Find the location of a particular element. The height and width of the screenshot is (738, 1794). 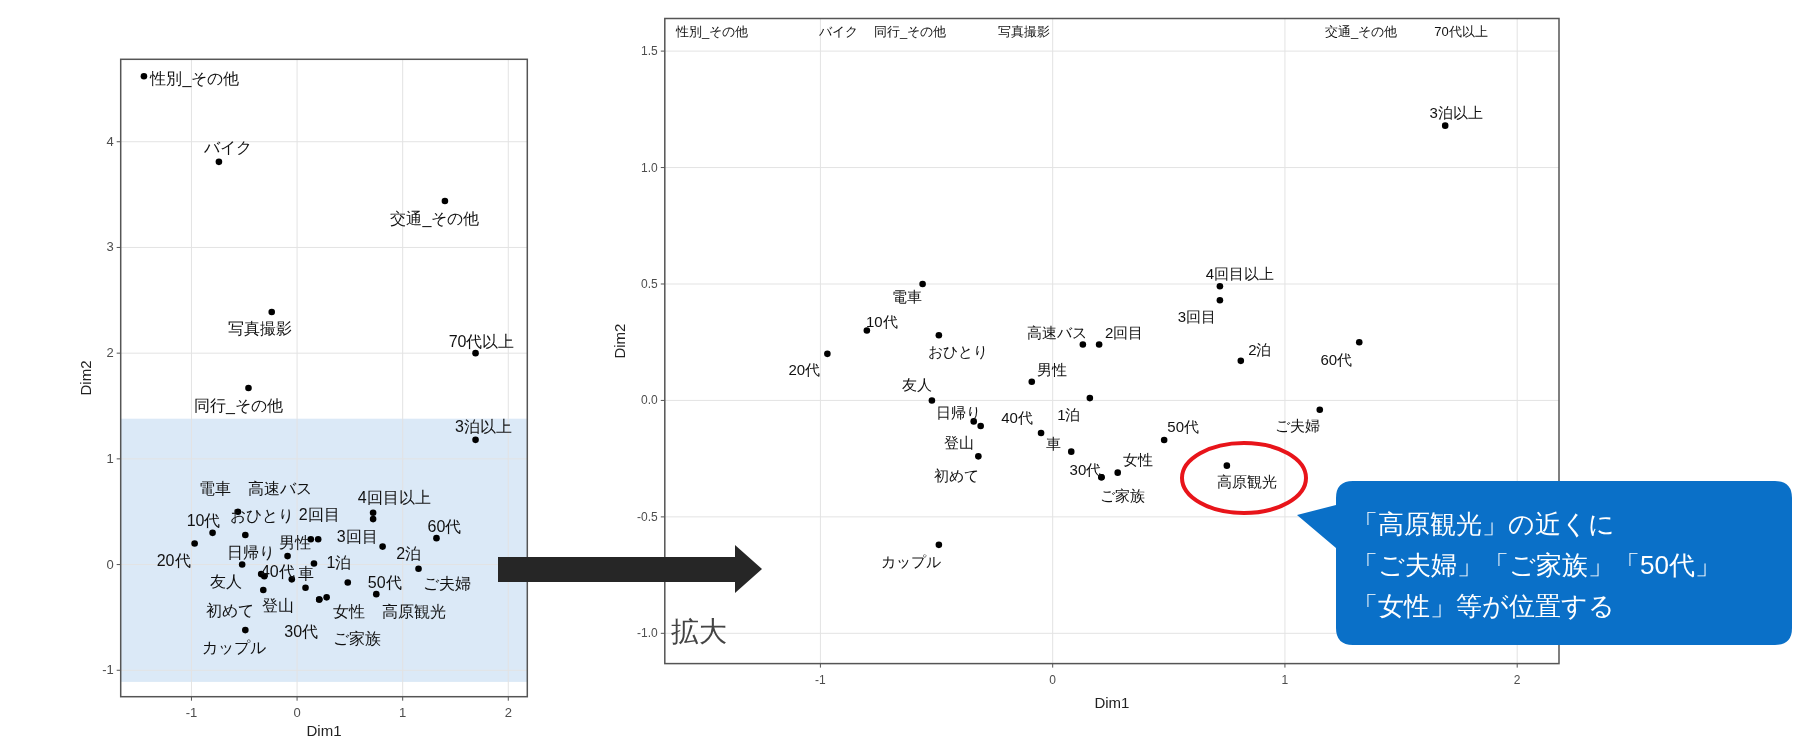

annotation: 20代 is located at coordinates (804, 370).